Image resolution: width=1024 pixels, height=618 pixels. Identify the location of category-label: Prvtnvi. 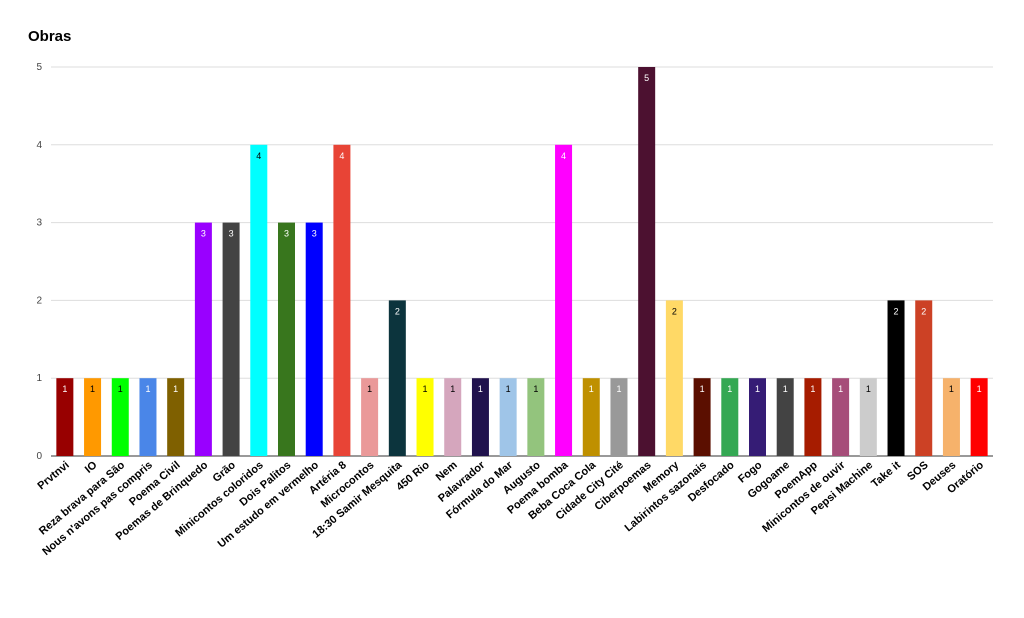
(53, 475).